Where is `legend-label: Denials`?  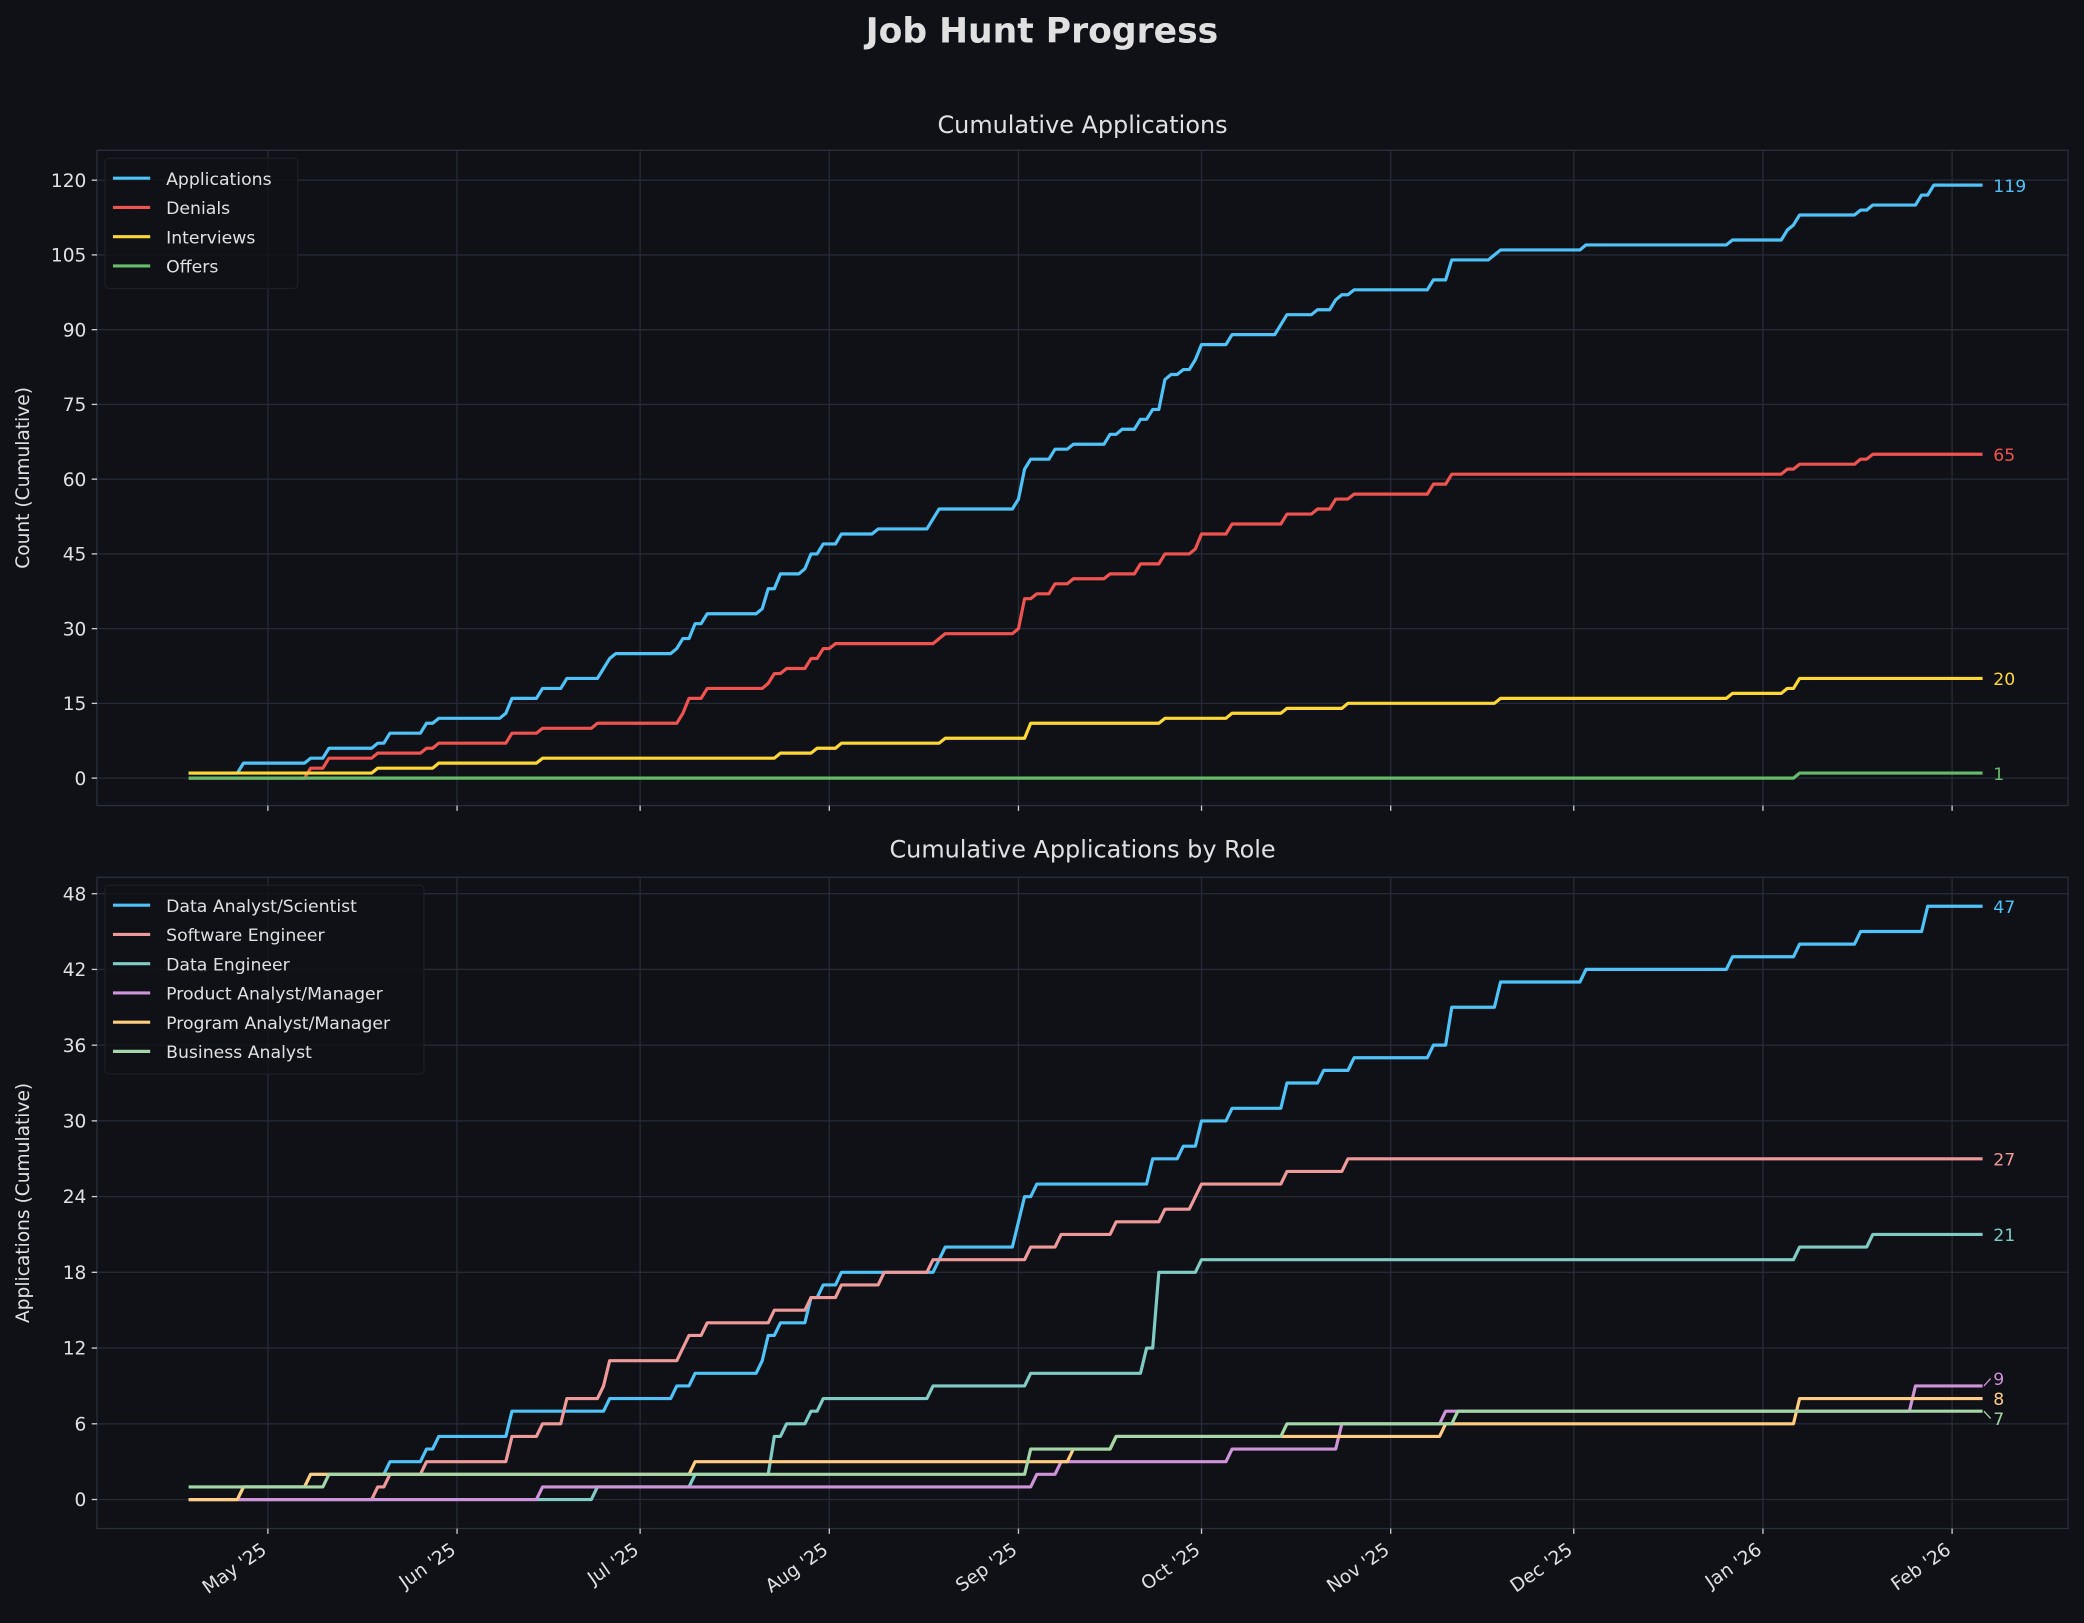
legend-label: Denials is located at coordinates (198, 209).